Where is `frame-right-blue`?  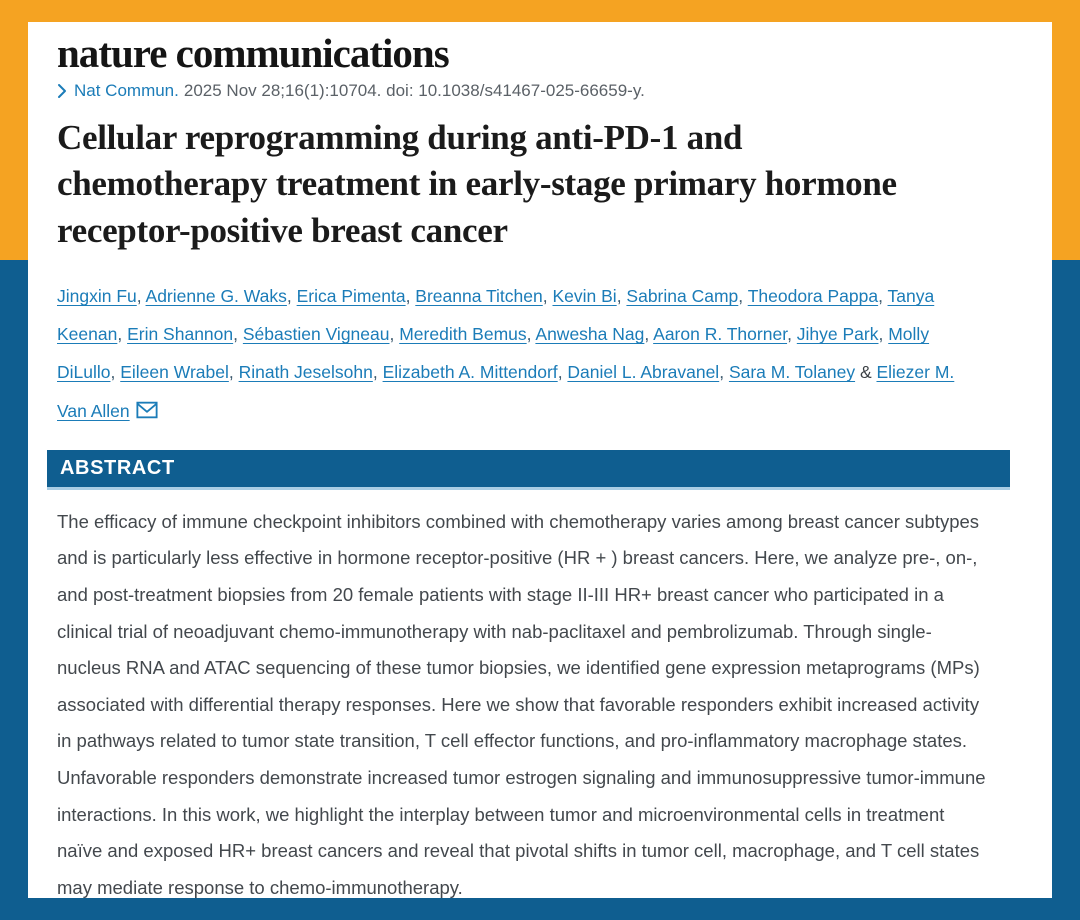
frame-right-blue is located at coordinates (1066, 590).